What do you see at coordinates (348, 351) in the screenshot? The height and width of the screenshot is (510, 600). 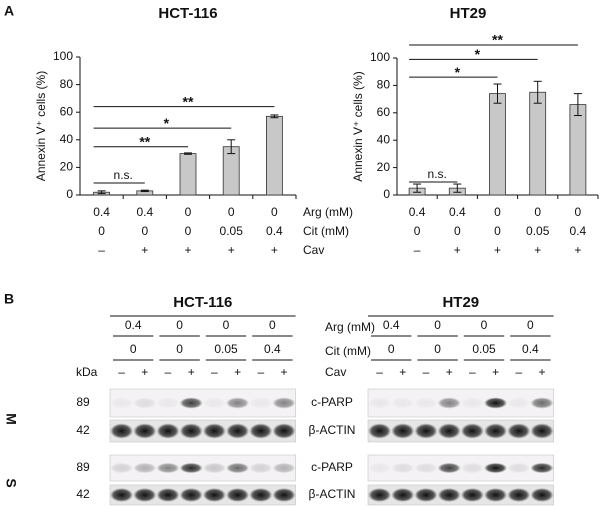 I see `blot-condition-label: Cit (mM)` at bounding box center [348, 351].